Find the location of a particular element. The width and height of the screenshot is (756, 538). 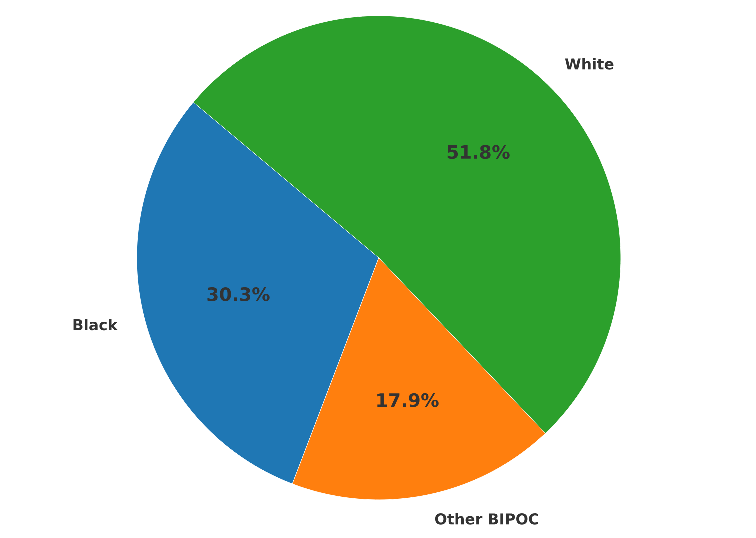

data-label: 17.9% is located at coordinates (408, 400).